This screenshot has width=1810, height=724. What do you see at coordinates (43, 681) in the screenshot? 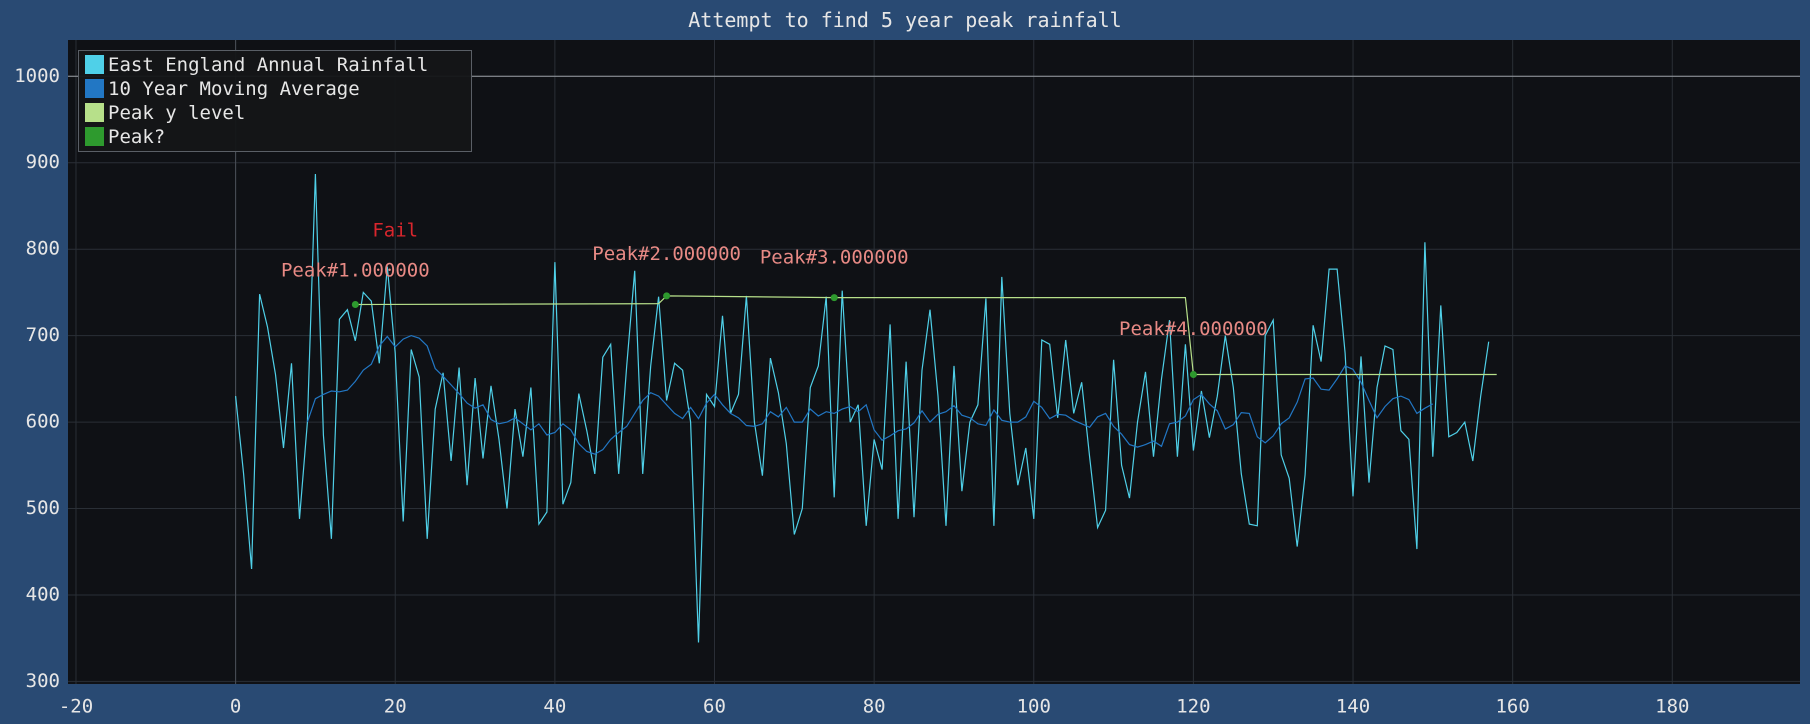
I see `y-tick-label: 300` at bounding box center [43, 681].